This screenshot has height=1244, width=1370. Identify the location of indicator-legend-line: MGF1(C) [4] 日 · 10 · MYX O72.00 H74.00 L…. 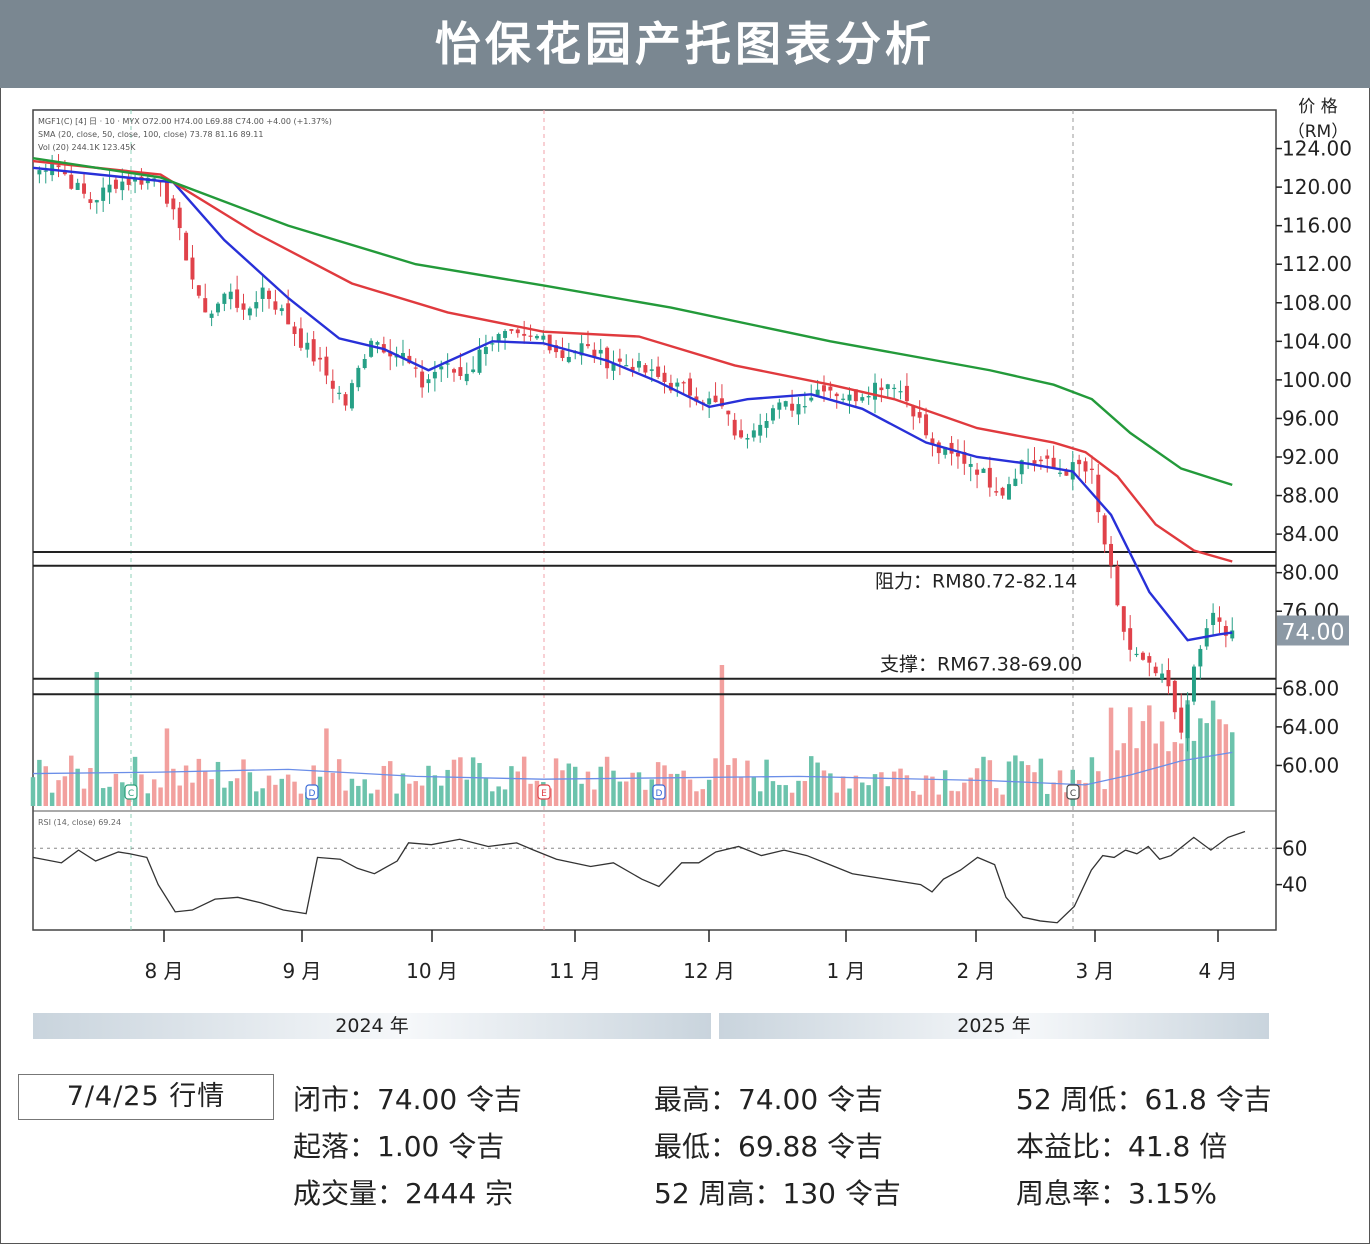
(185, 121).